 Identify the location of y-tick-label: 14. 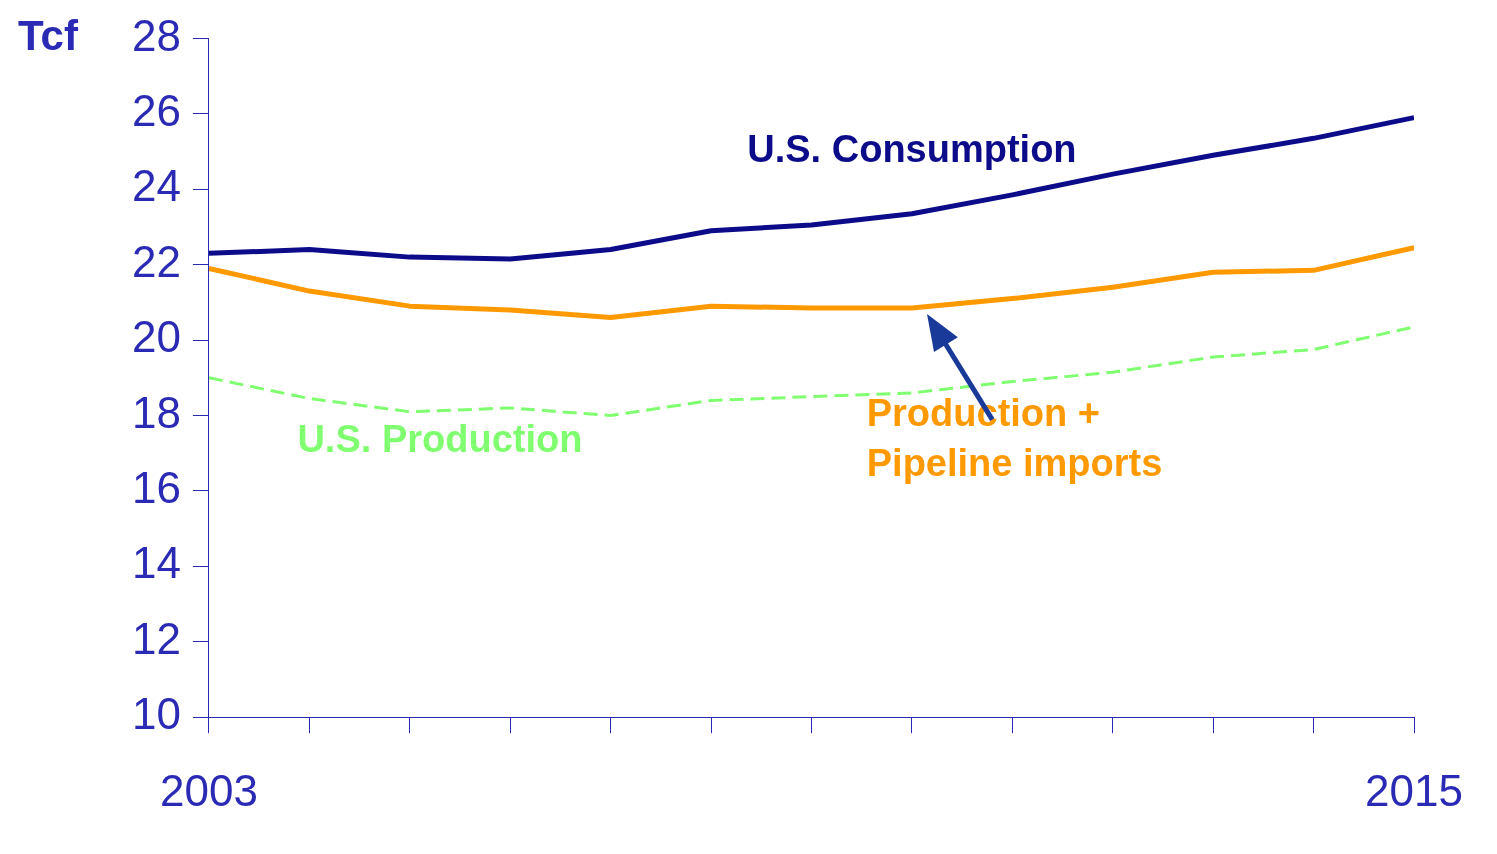
(156, 563).